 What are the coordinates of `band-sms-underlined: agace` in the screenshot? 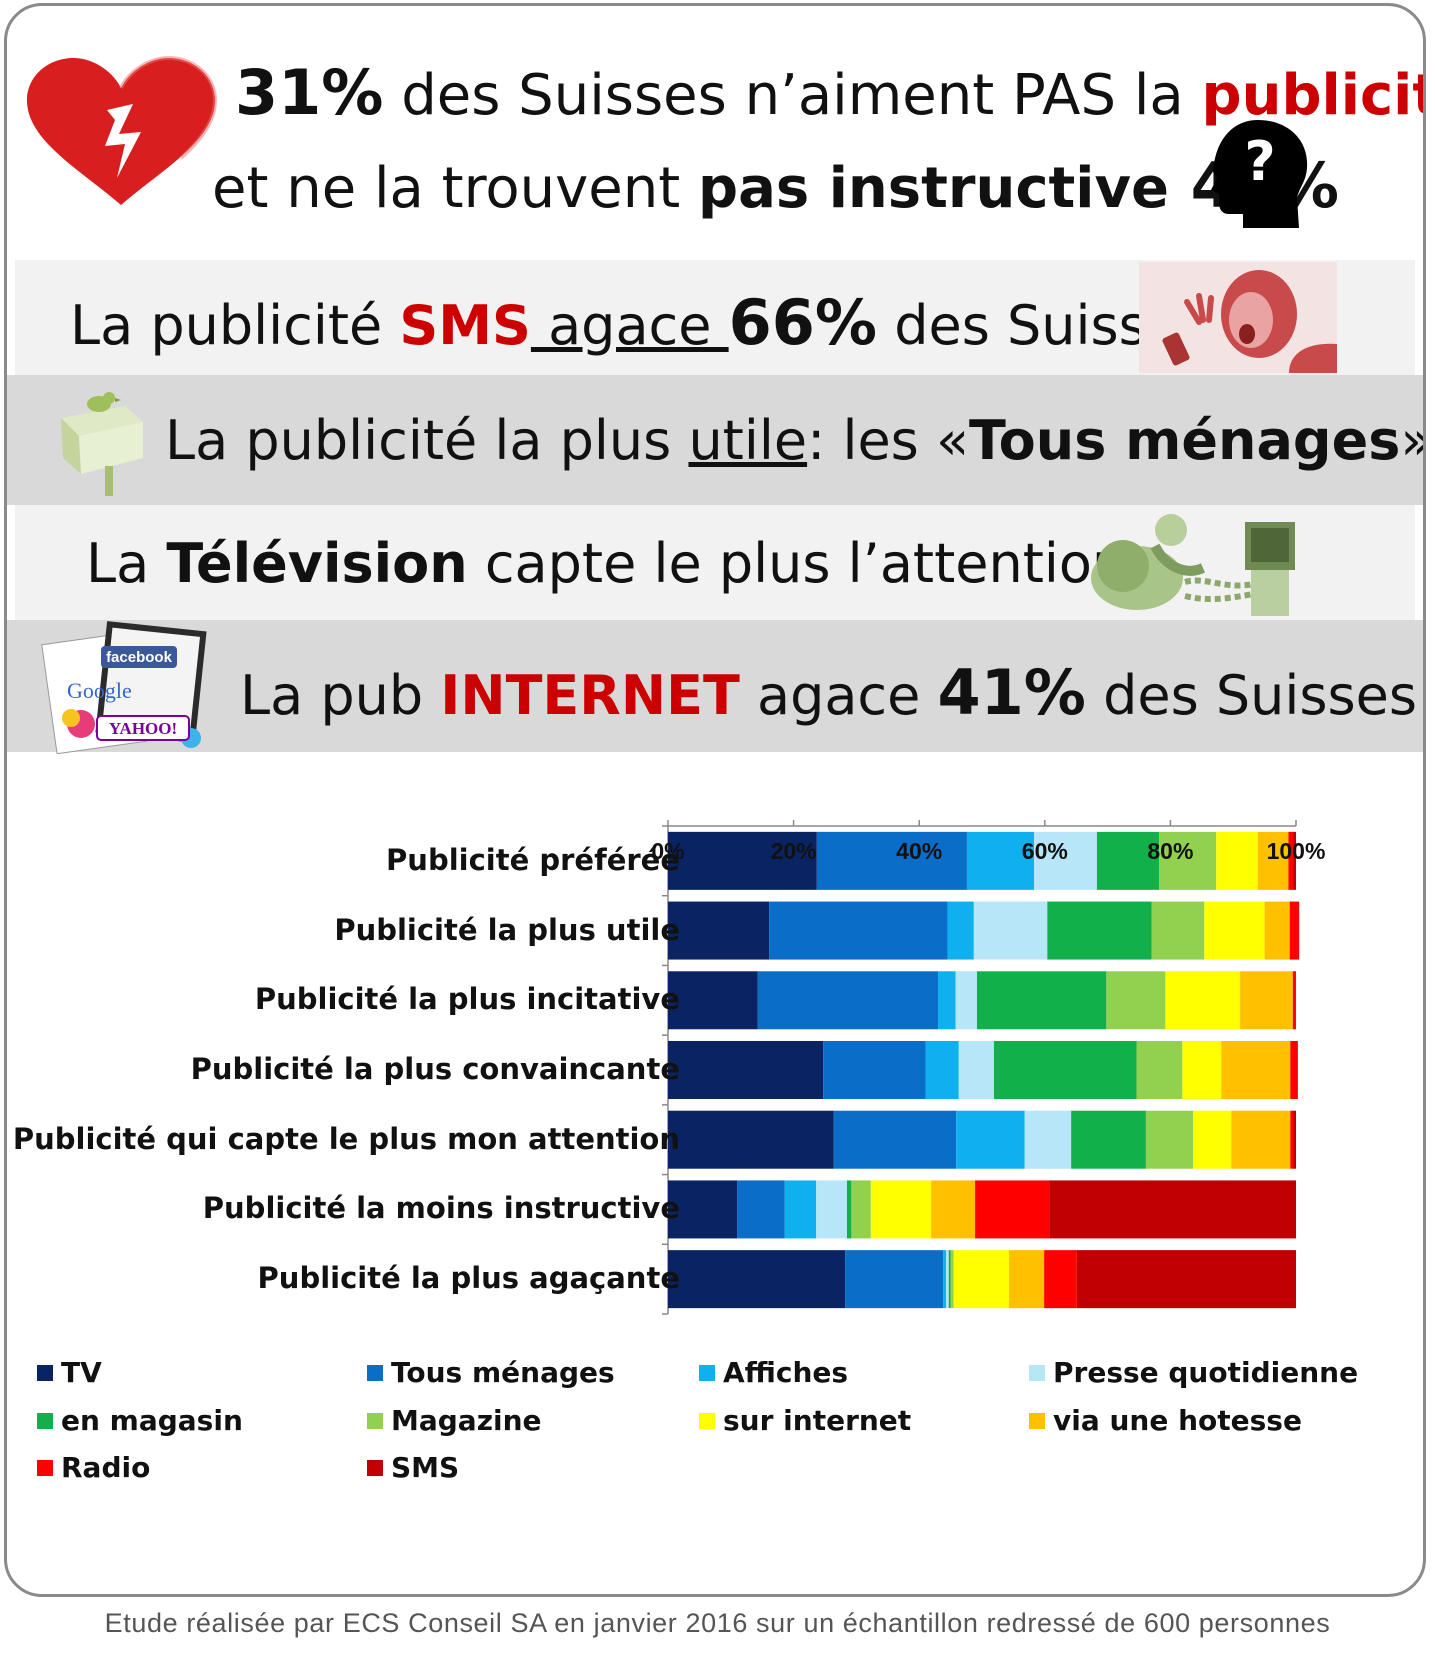 It's located at (629, 325).